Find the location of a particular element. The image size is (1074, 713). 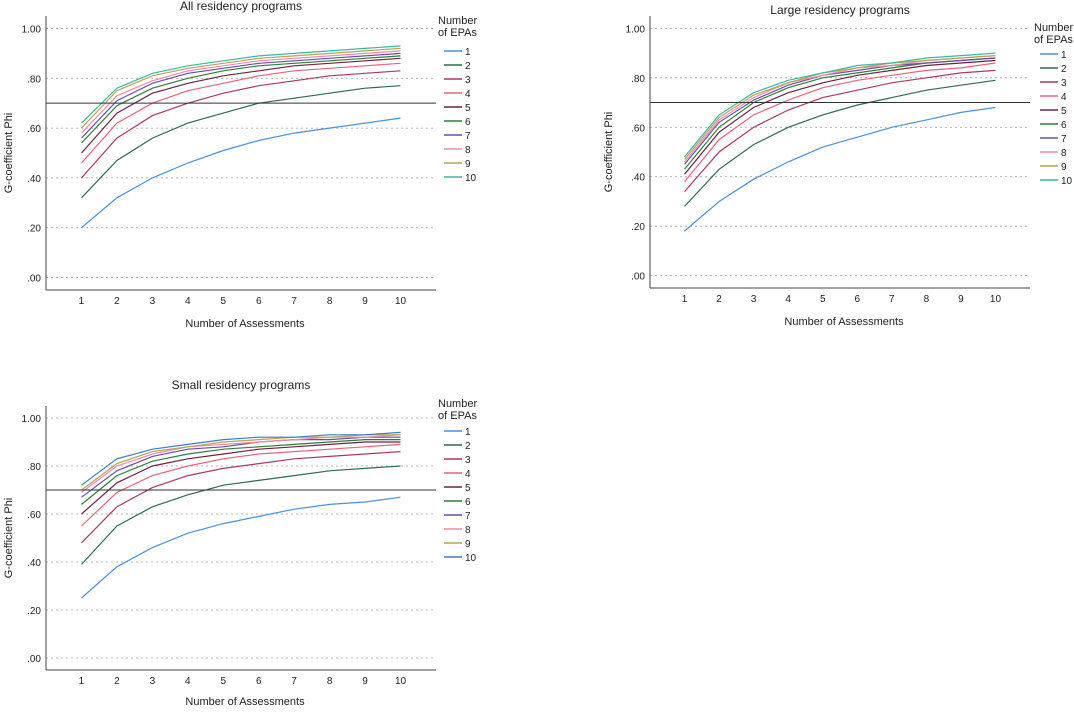

y-tick-label: .80 is located at coordinates (638, 79).